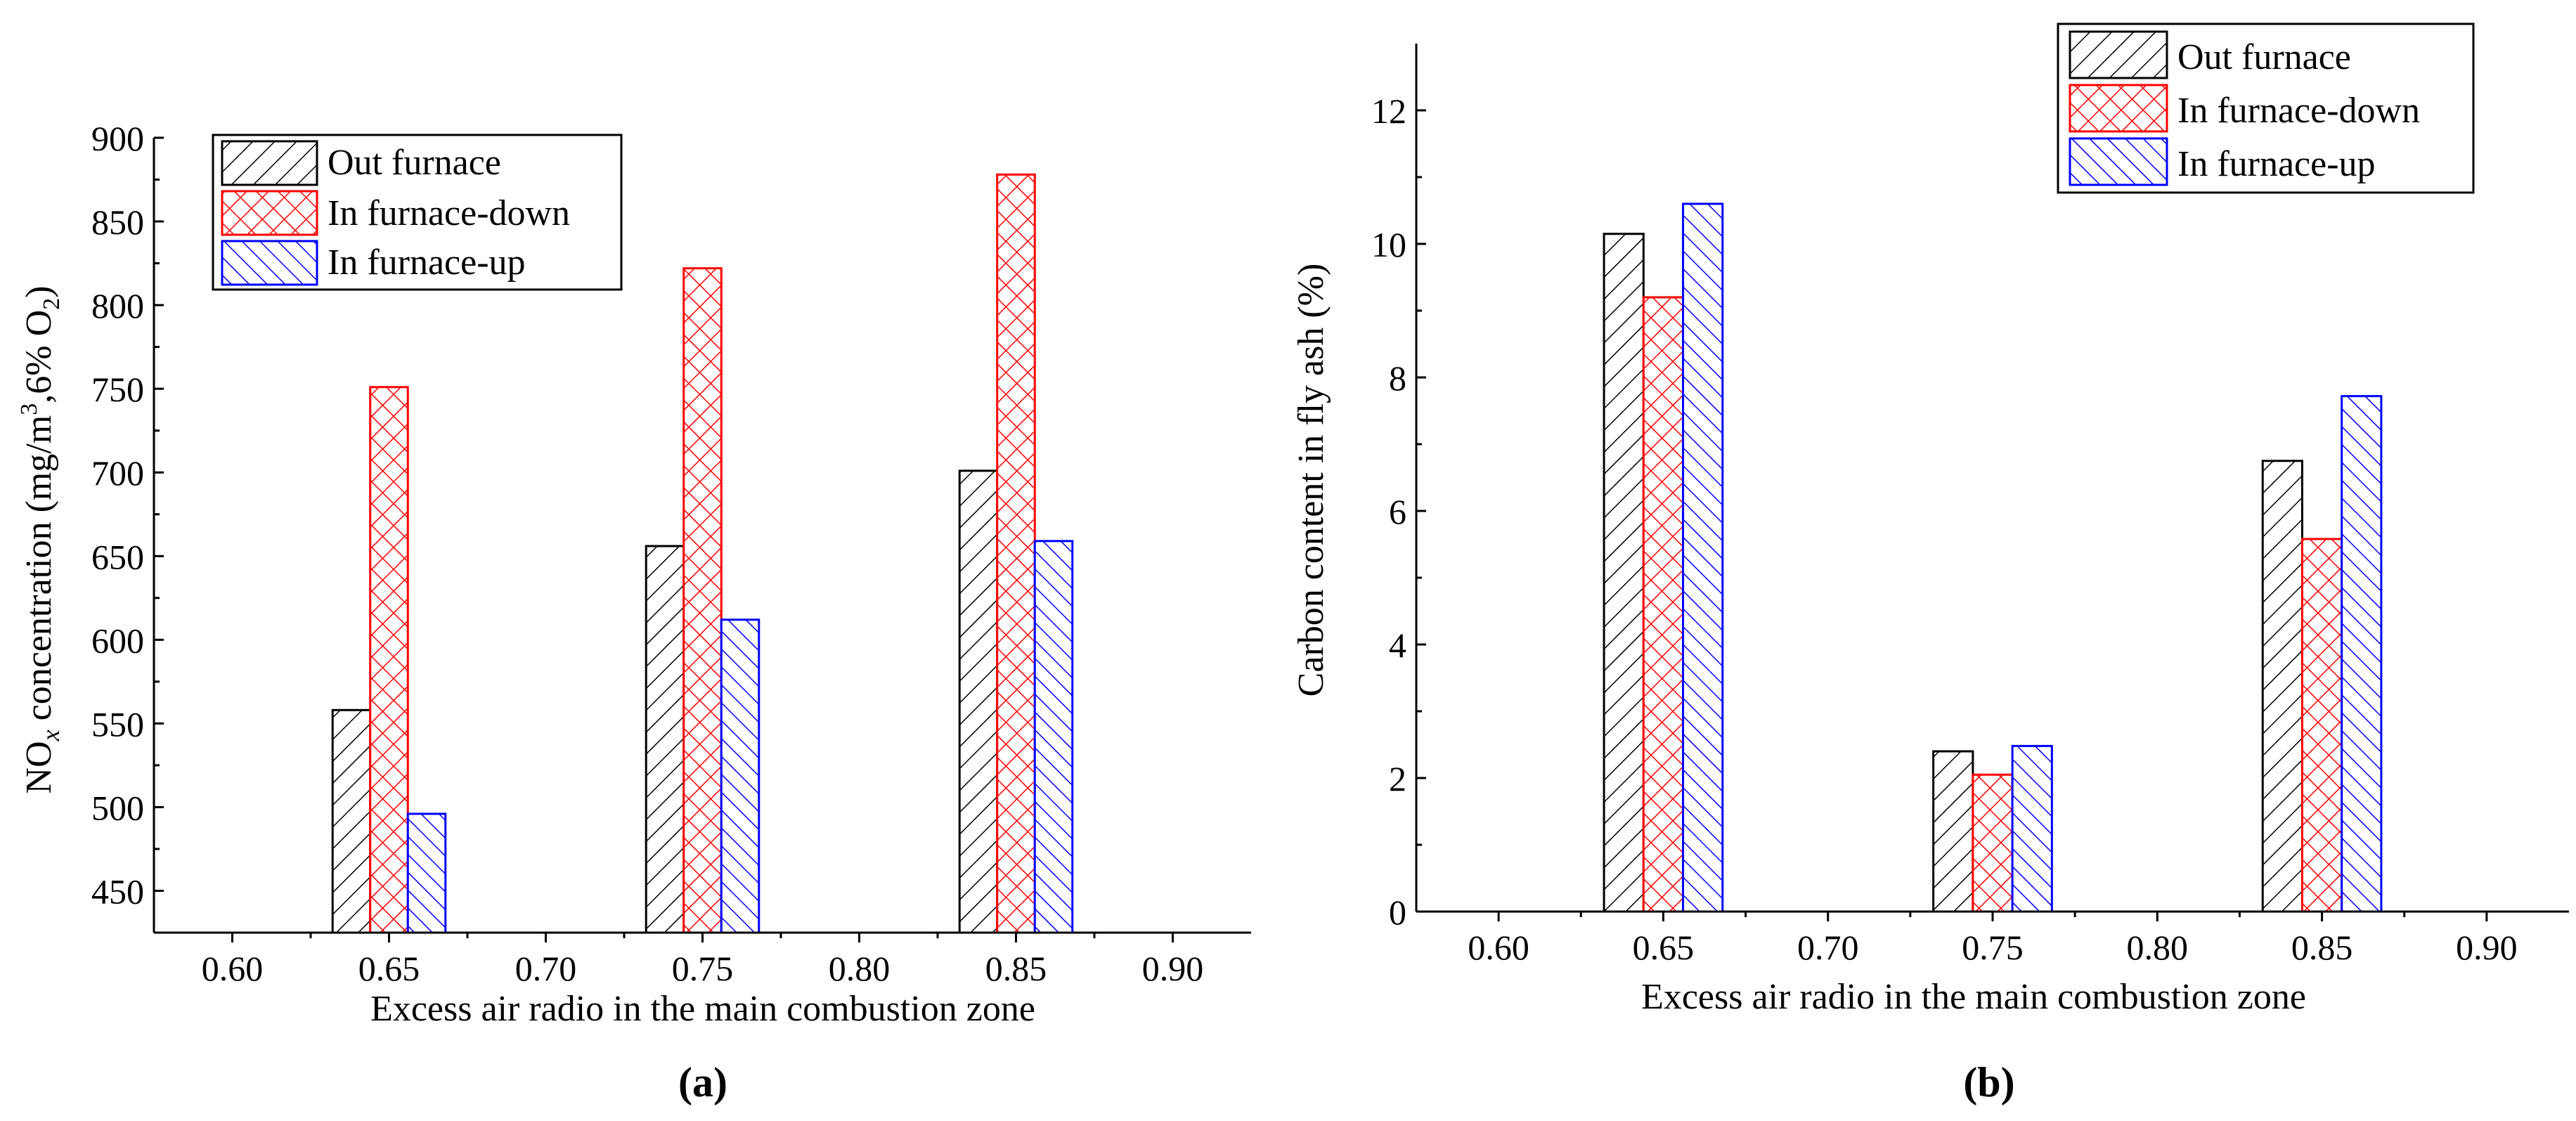  I want to click on legend-label-out-furnace-b: Out furnace, so click(2264, 57).